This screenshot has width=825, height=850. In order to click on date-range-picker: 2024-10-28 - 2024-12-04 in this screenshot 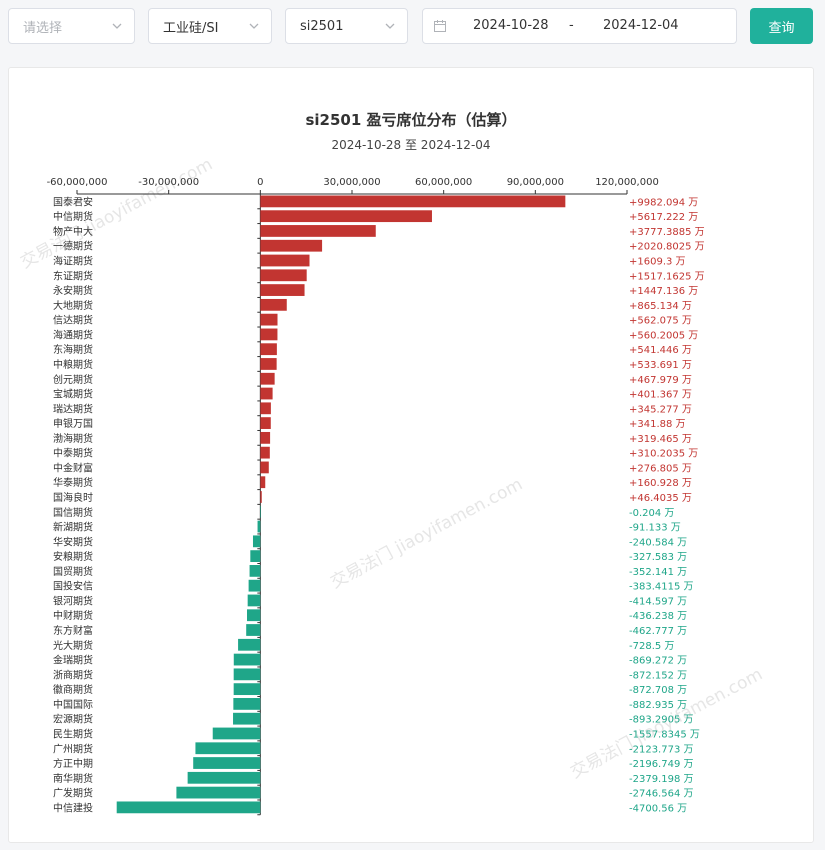, I will do `click(579, 26)`.